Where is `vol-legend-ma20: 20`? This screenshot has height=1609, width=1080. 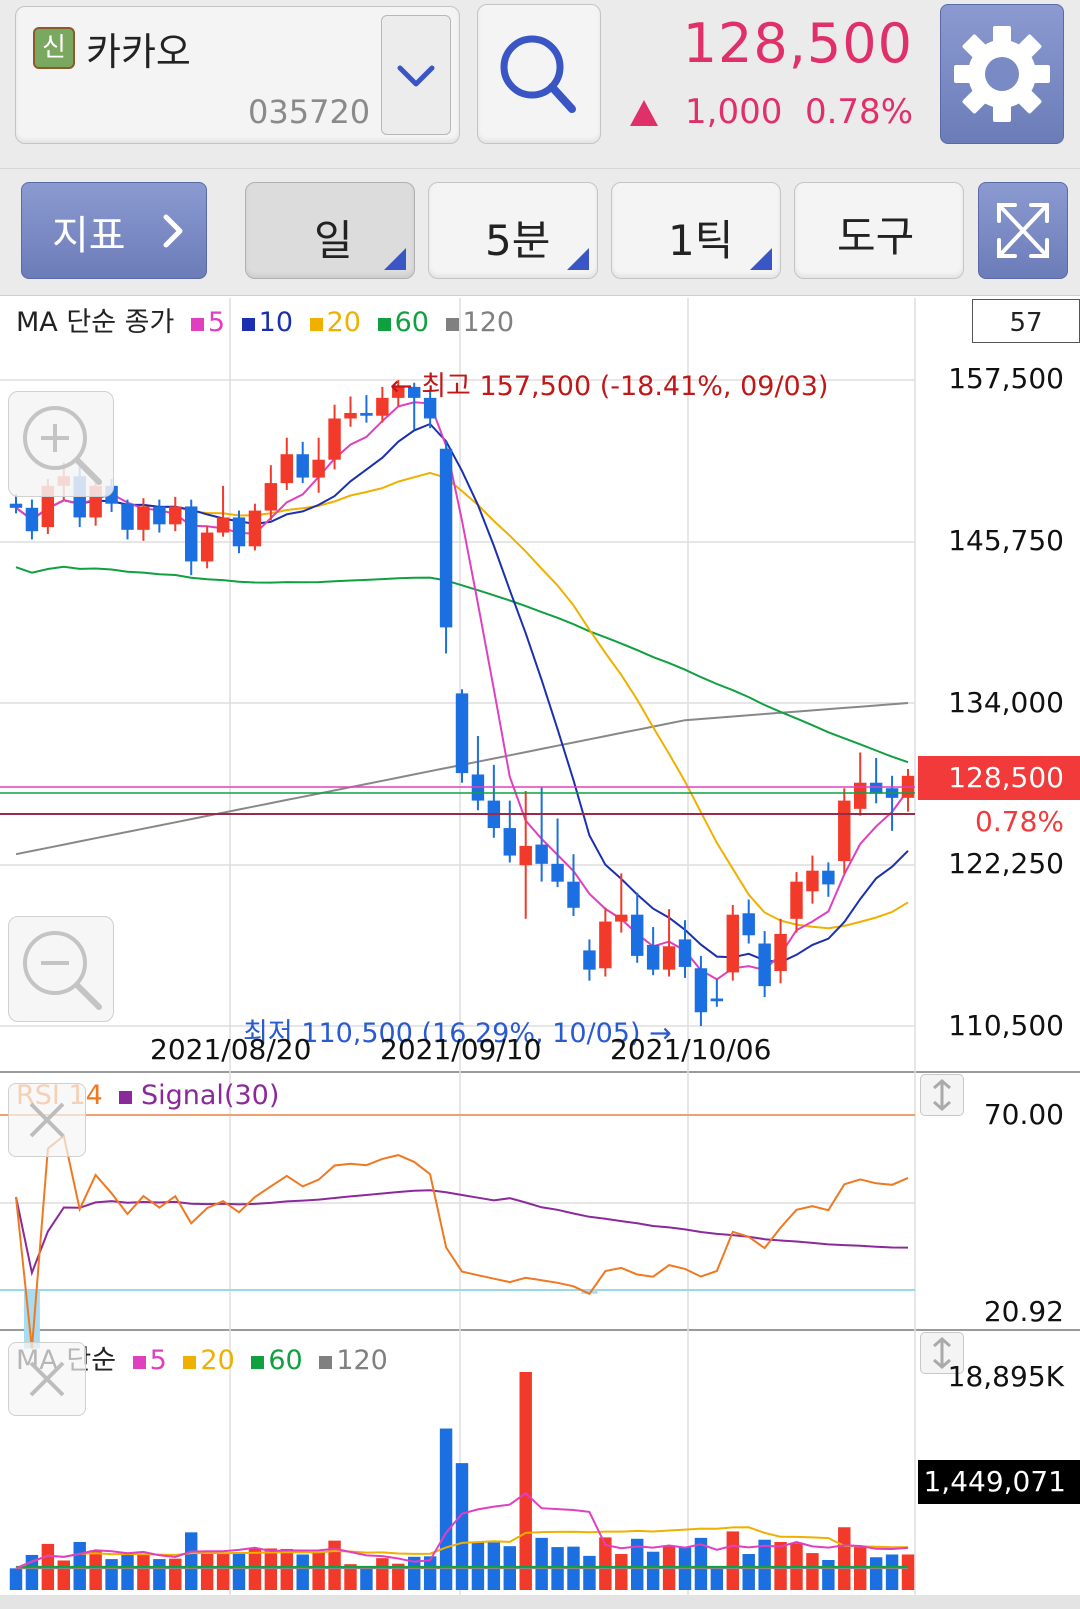
vol-legend-ma20: 20 is located at coordinates (217, 1360).